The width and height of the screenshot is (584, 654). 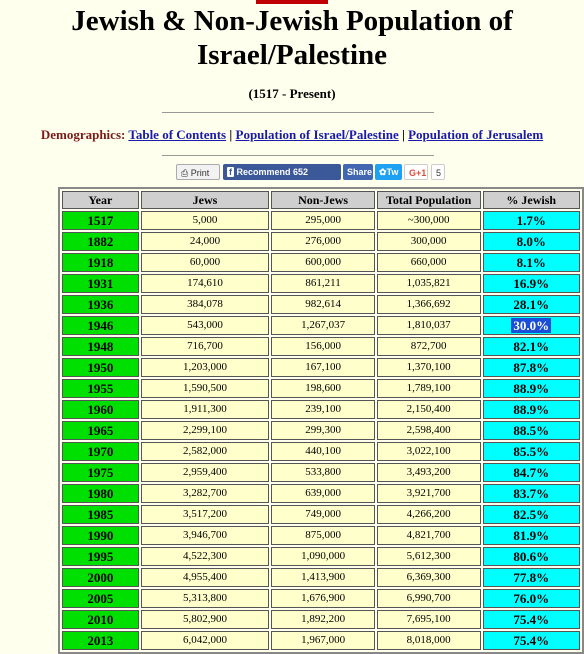 I want to click on printer-icon: ⎙, so click(x=185, y=173).